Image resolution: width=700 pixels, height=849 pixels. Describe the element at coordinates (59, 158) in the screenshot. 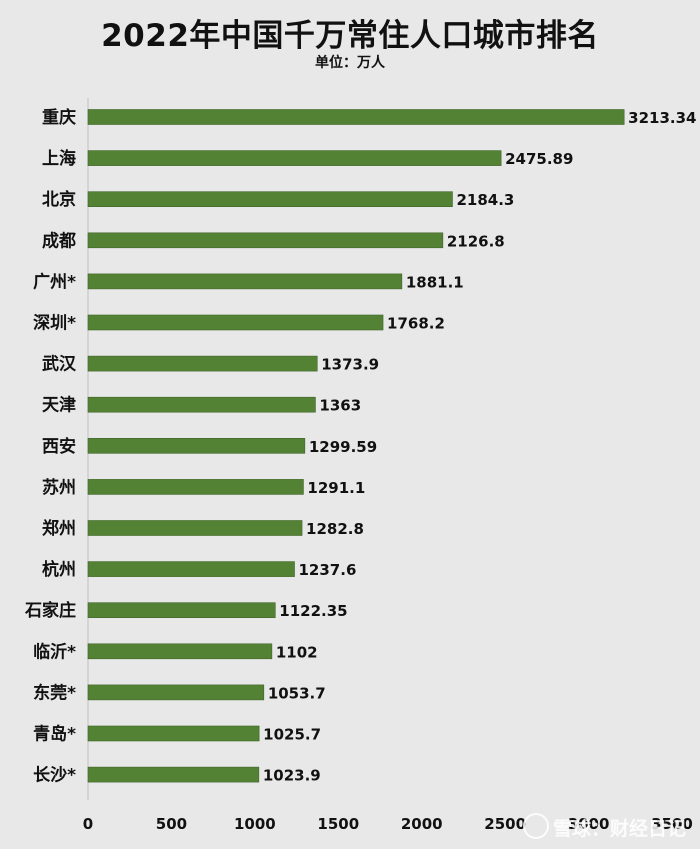

I see `category-label: 上海` at that location.